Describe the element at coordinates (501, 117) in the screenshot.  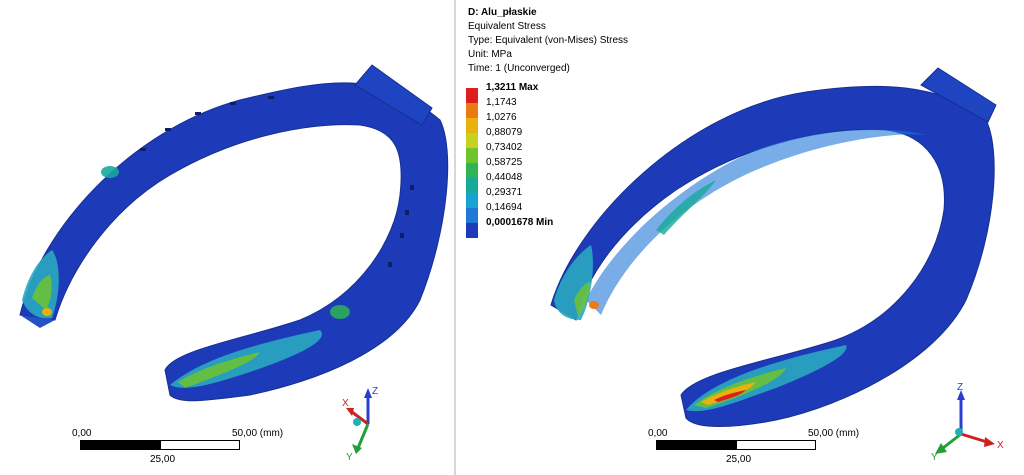
I see `legend-label: 1,0276` at that location.